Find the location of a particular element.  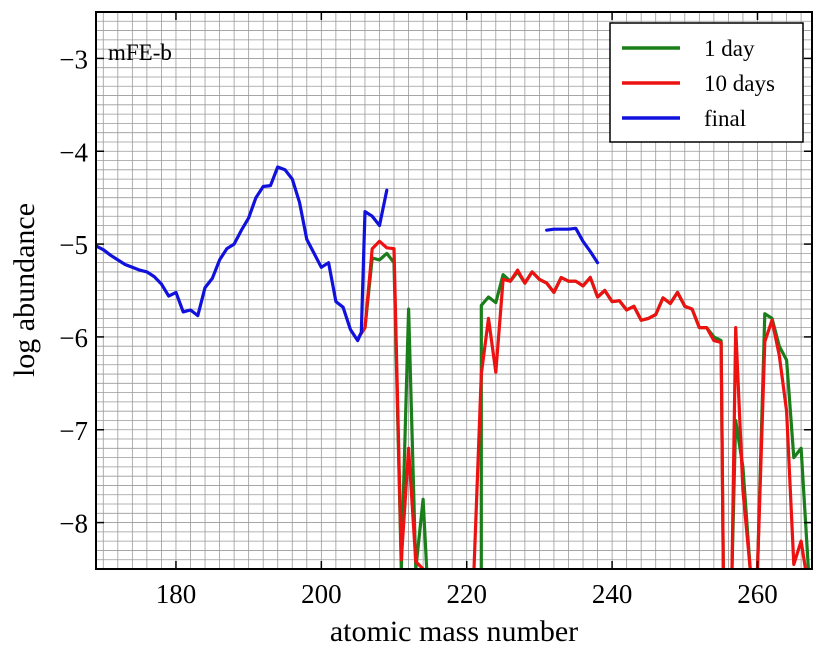

x-tick-label: 260 is located at coordinates (757, 594).